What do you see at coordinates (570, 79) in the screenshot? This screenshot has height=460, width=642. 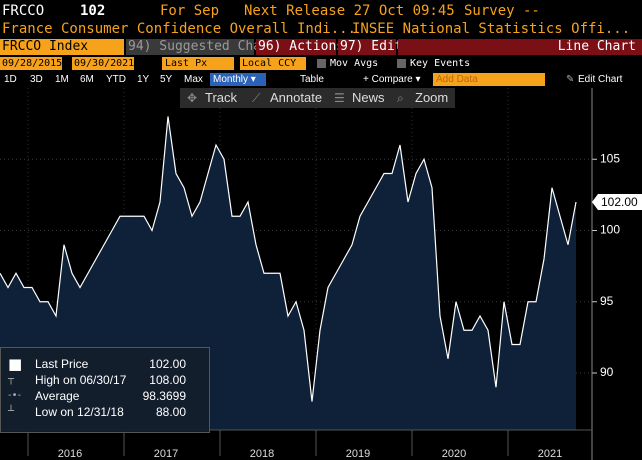 I see `edit-icon: ✎` at bounding box center [570, 79].